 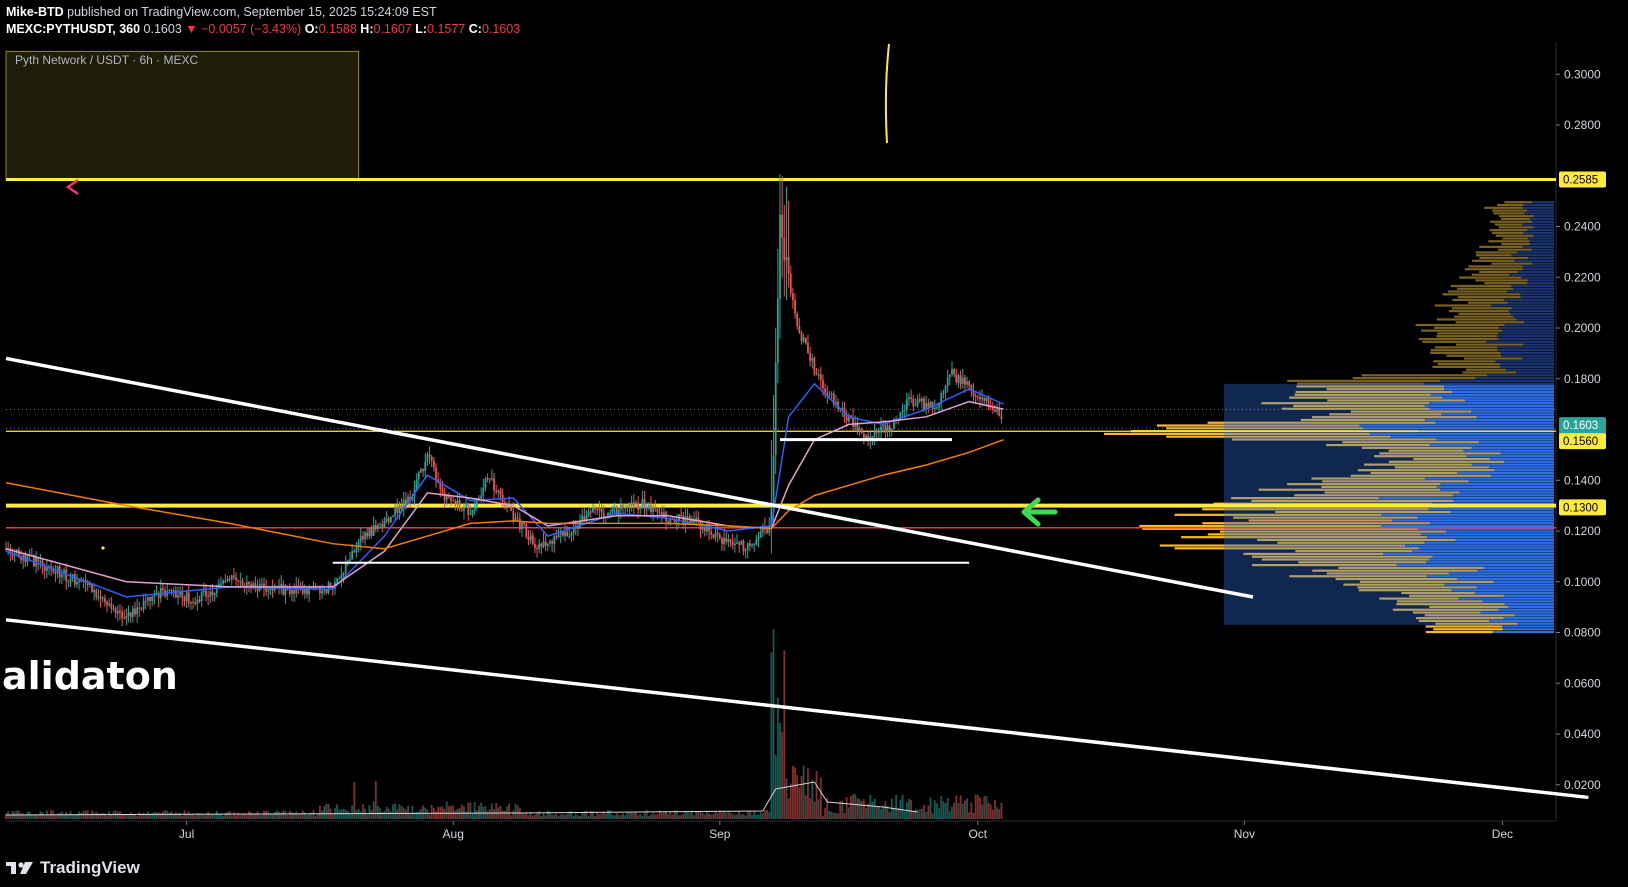 I want to click on ma-slow-line, so click(x=504, y=494).